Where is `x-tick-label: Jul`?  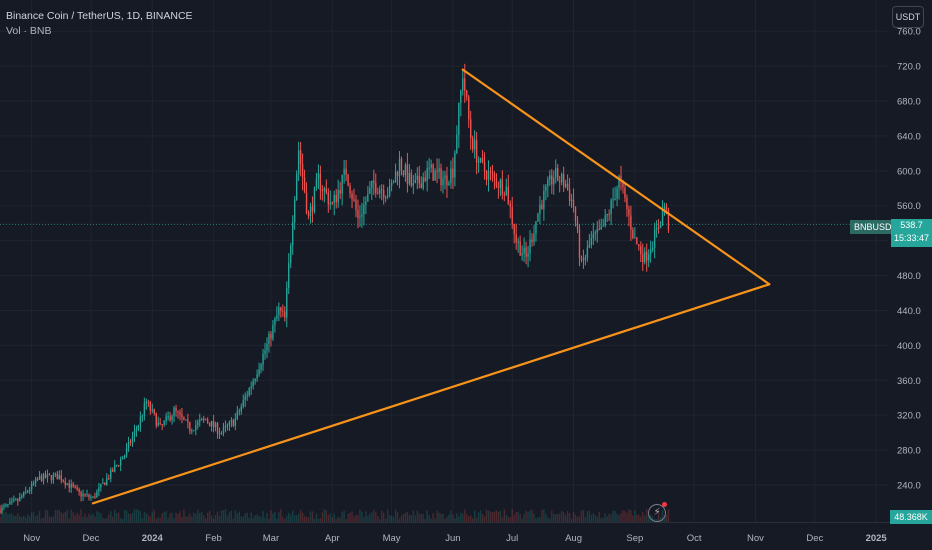
x-tick-label: Jul is located at coordinates (512, 538).